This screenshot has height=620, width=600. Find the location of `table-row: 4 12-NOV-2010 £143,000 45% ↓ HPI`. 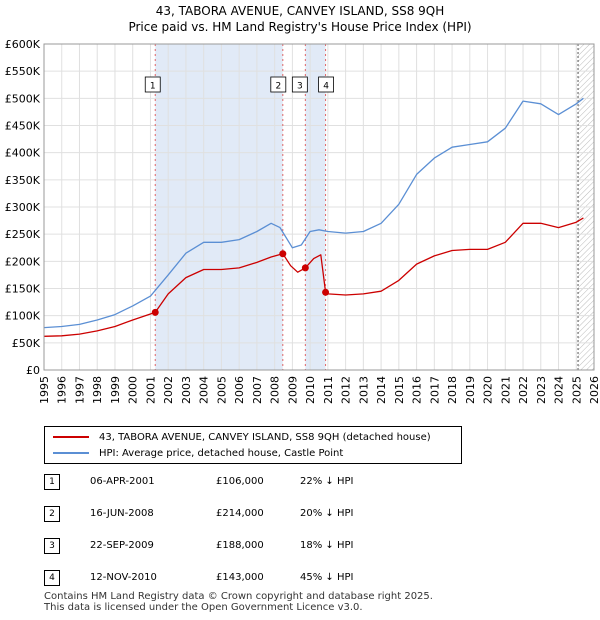

table-row: 4 12-NOV-2010 £143,000 45% ↓ HPI is located at coordinates (234, 579).